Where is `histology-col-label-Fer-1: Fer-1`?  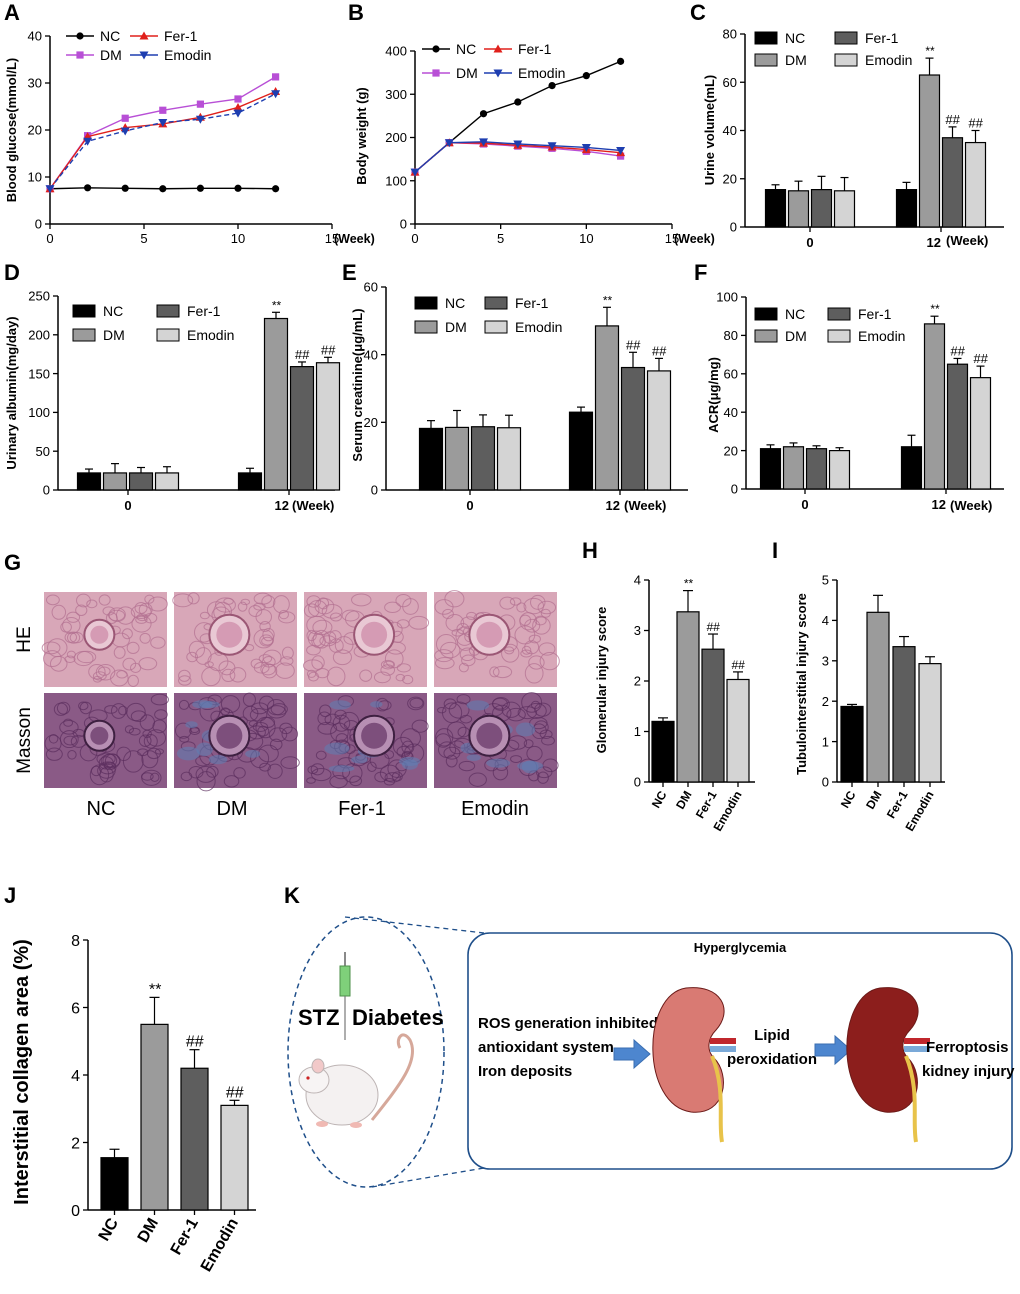 histology-col-label-Fer-1: Fer-1 is located at coordinates (362, 809).